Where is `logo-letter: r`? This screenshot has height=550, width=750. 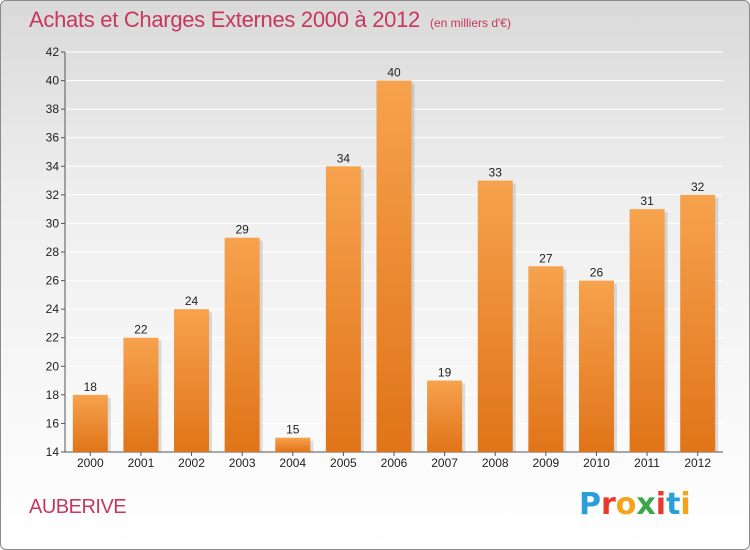
logo-letter: r is located at coordinates (608, 504).